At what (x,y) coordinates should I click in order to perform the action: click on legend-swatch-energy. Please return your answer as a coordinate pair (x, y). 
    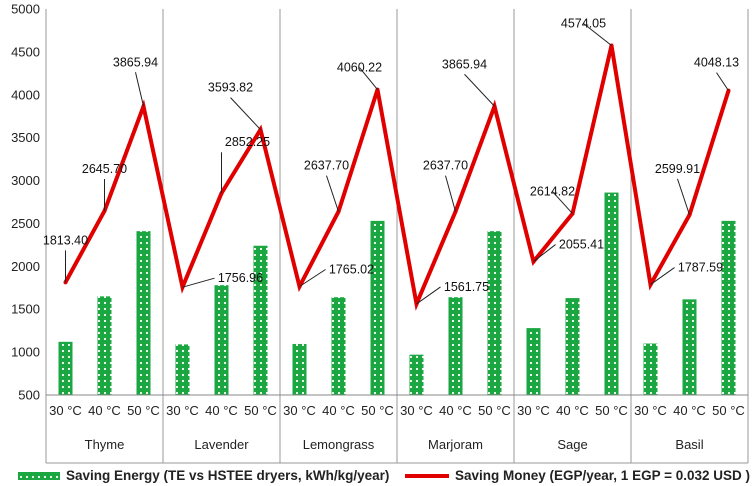
    Looking at the image, I should click on (39, 476).